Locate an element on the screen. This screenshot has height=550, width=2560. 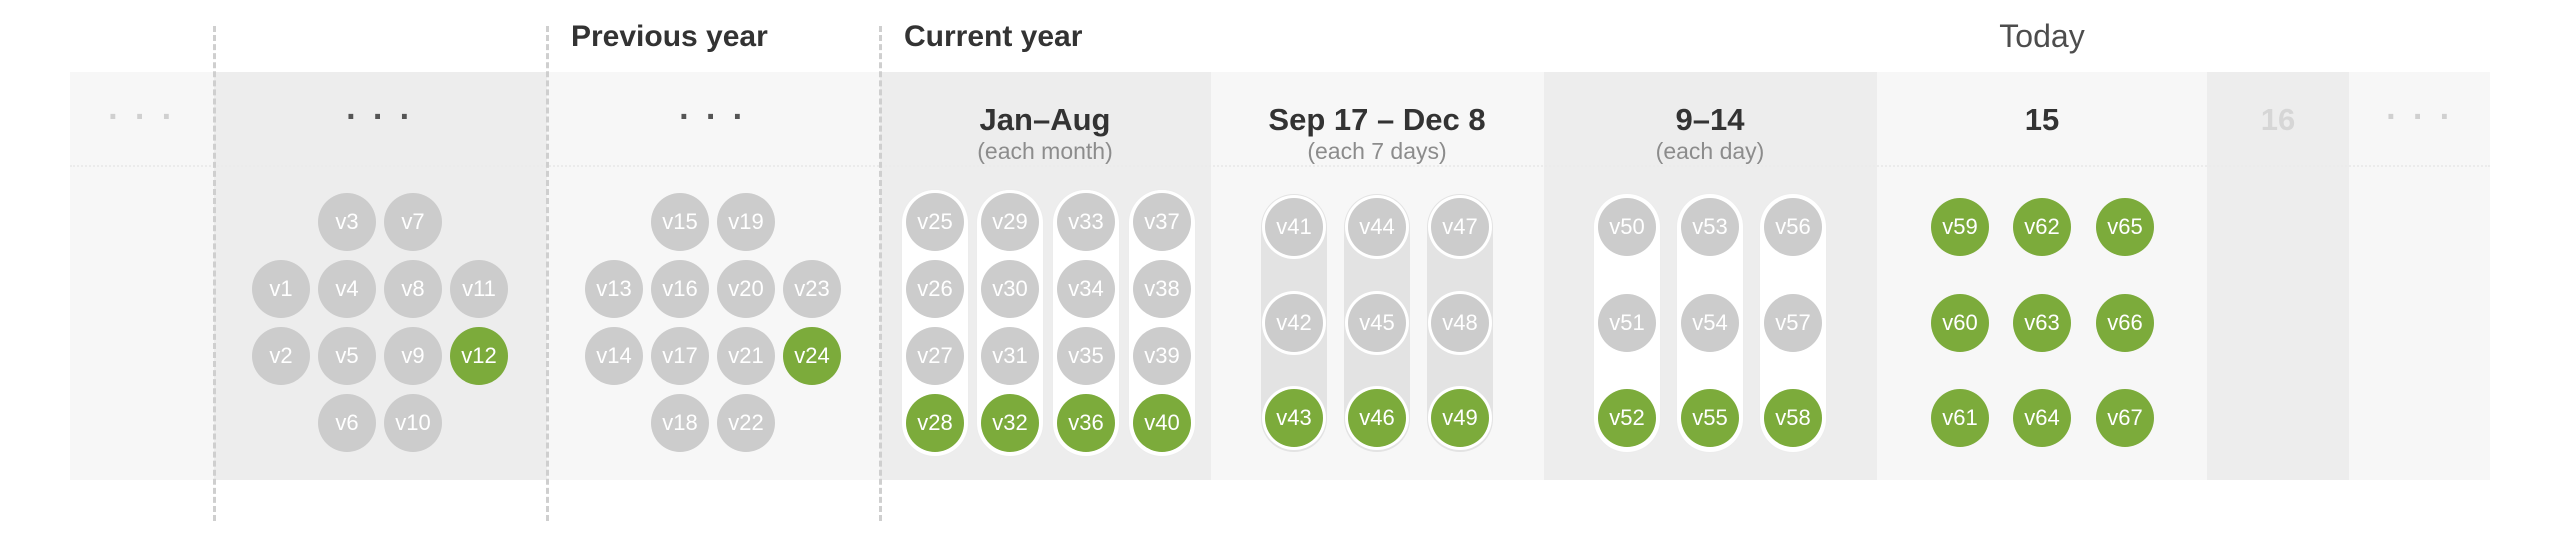
version-v14: v14 is located at coordinates (614, 356).